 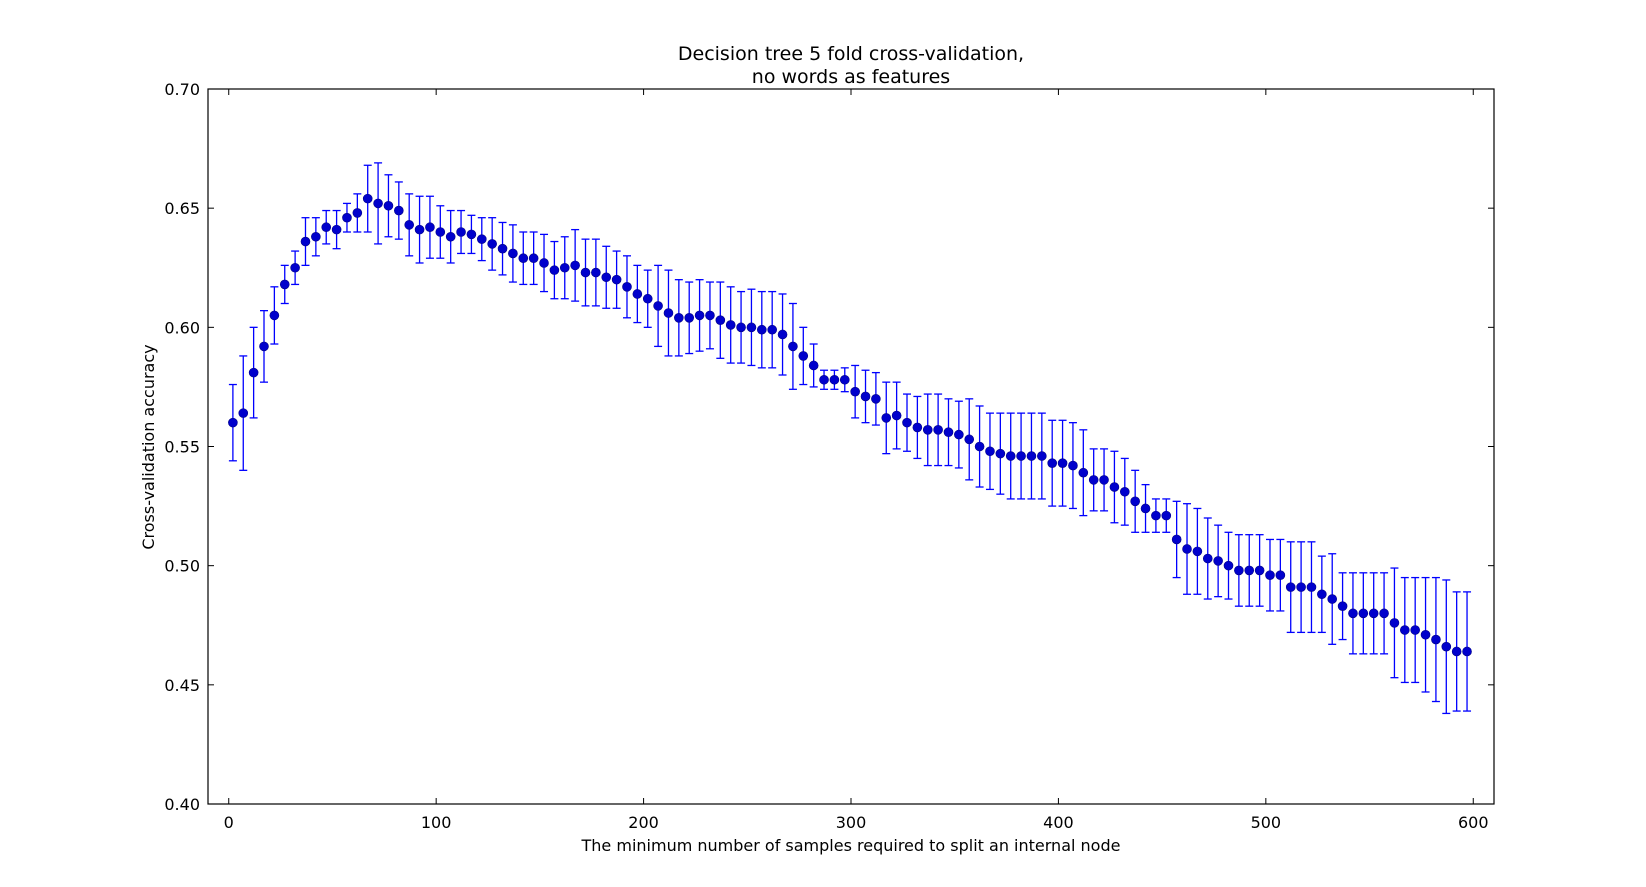 I want to click on y-axis-label: Cross-validation accuracy, so click(x=148, y=446).